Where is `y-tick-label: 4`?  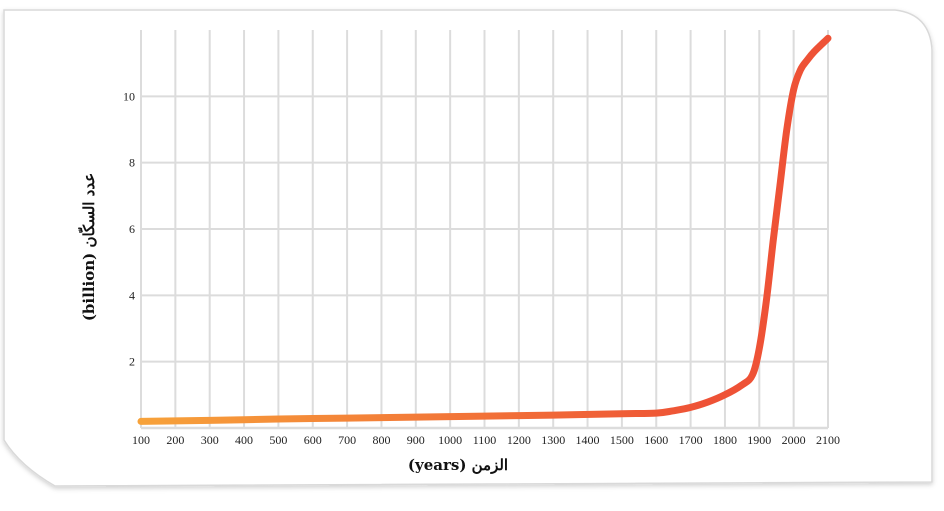 y-tick-label: 4 is located at coordinates (132, 295).